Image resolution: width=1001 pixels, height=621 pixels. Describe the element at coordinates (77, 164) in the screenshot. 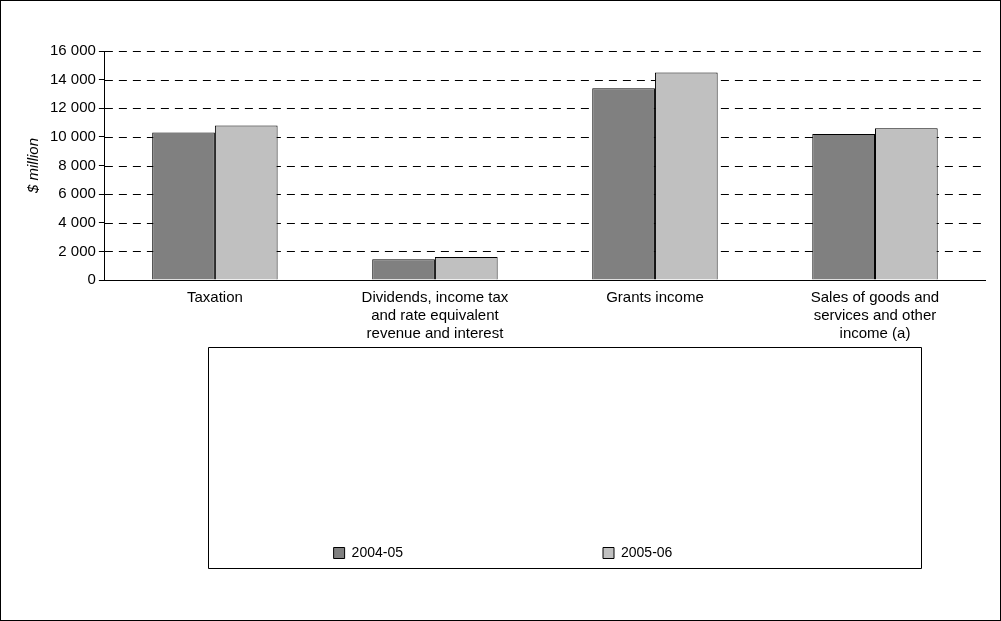

I see `y-tick-label: 8 000` at that location.